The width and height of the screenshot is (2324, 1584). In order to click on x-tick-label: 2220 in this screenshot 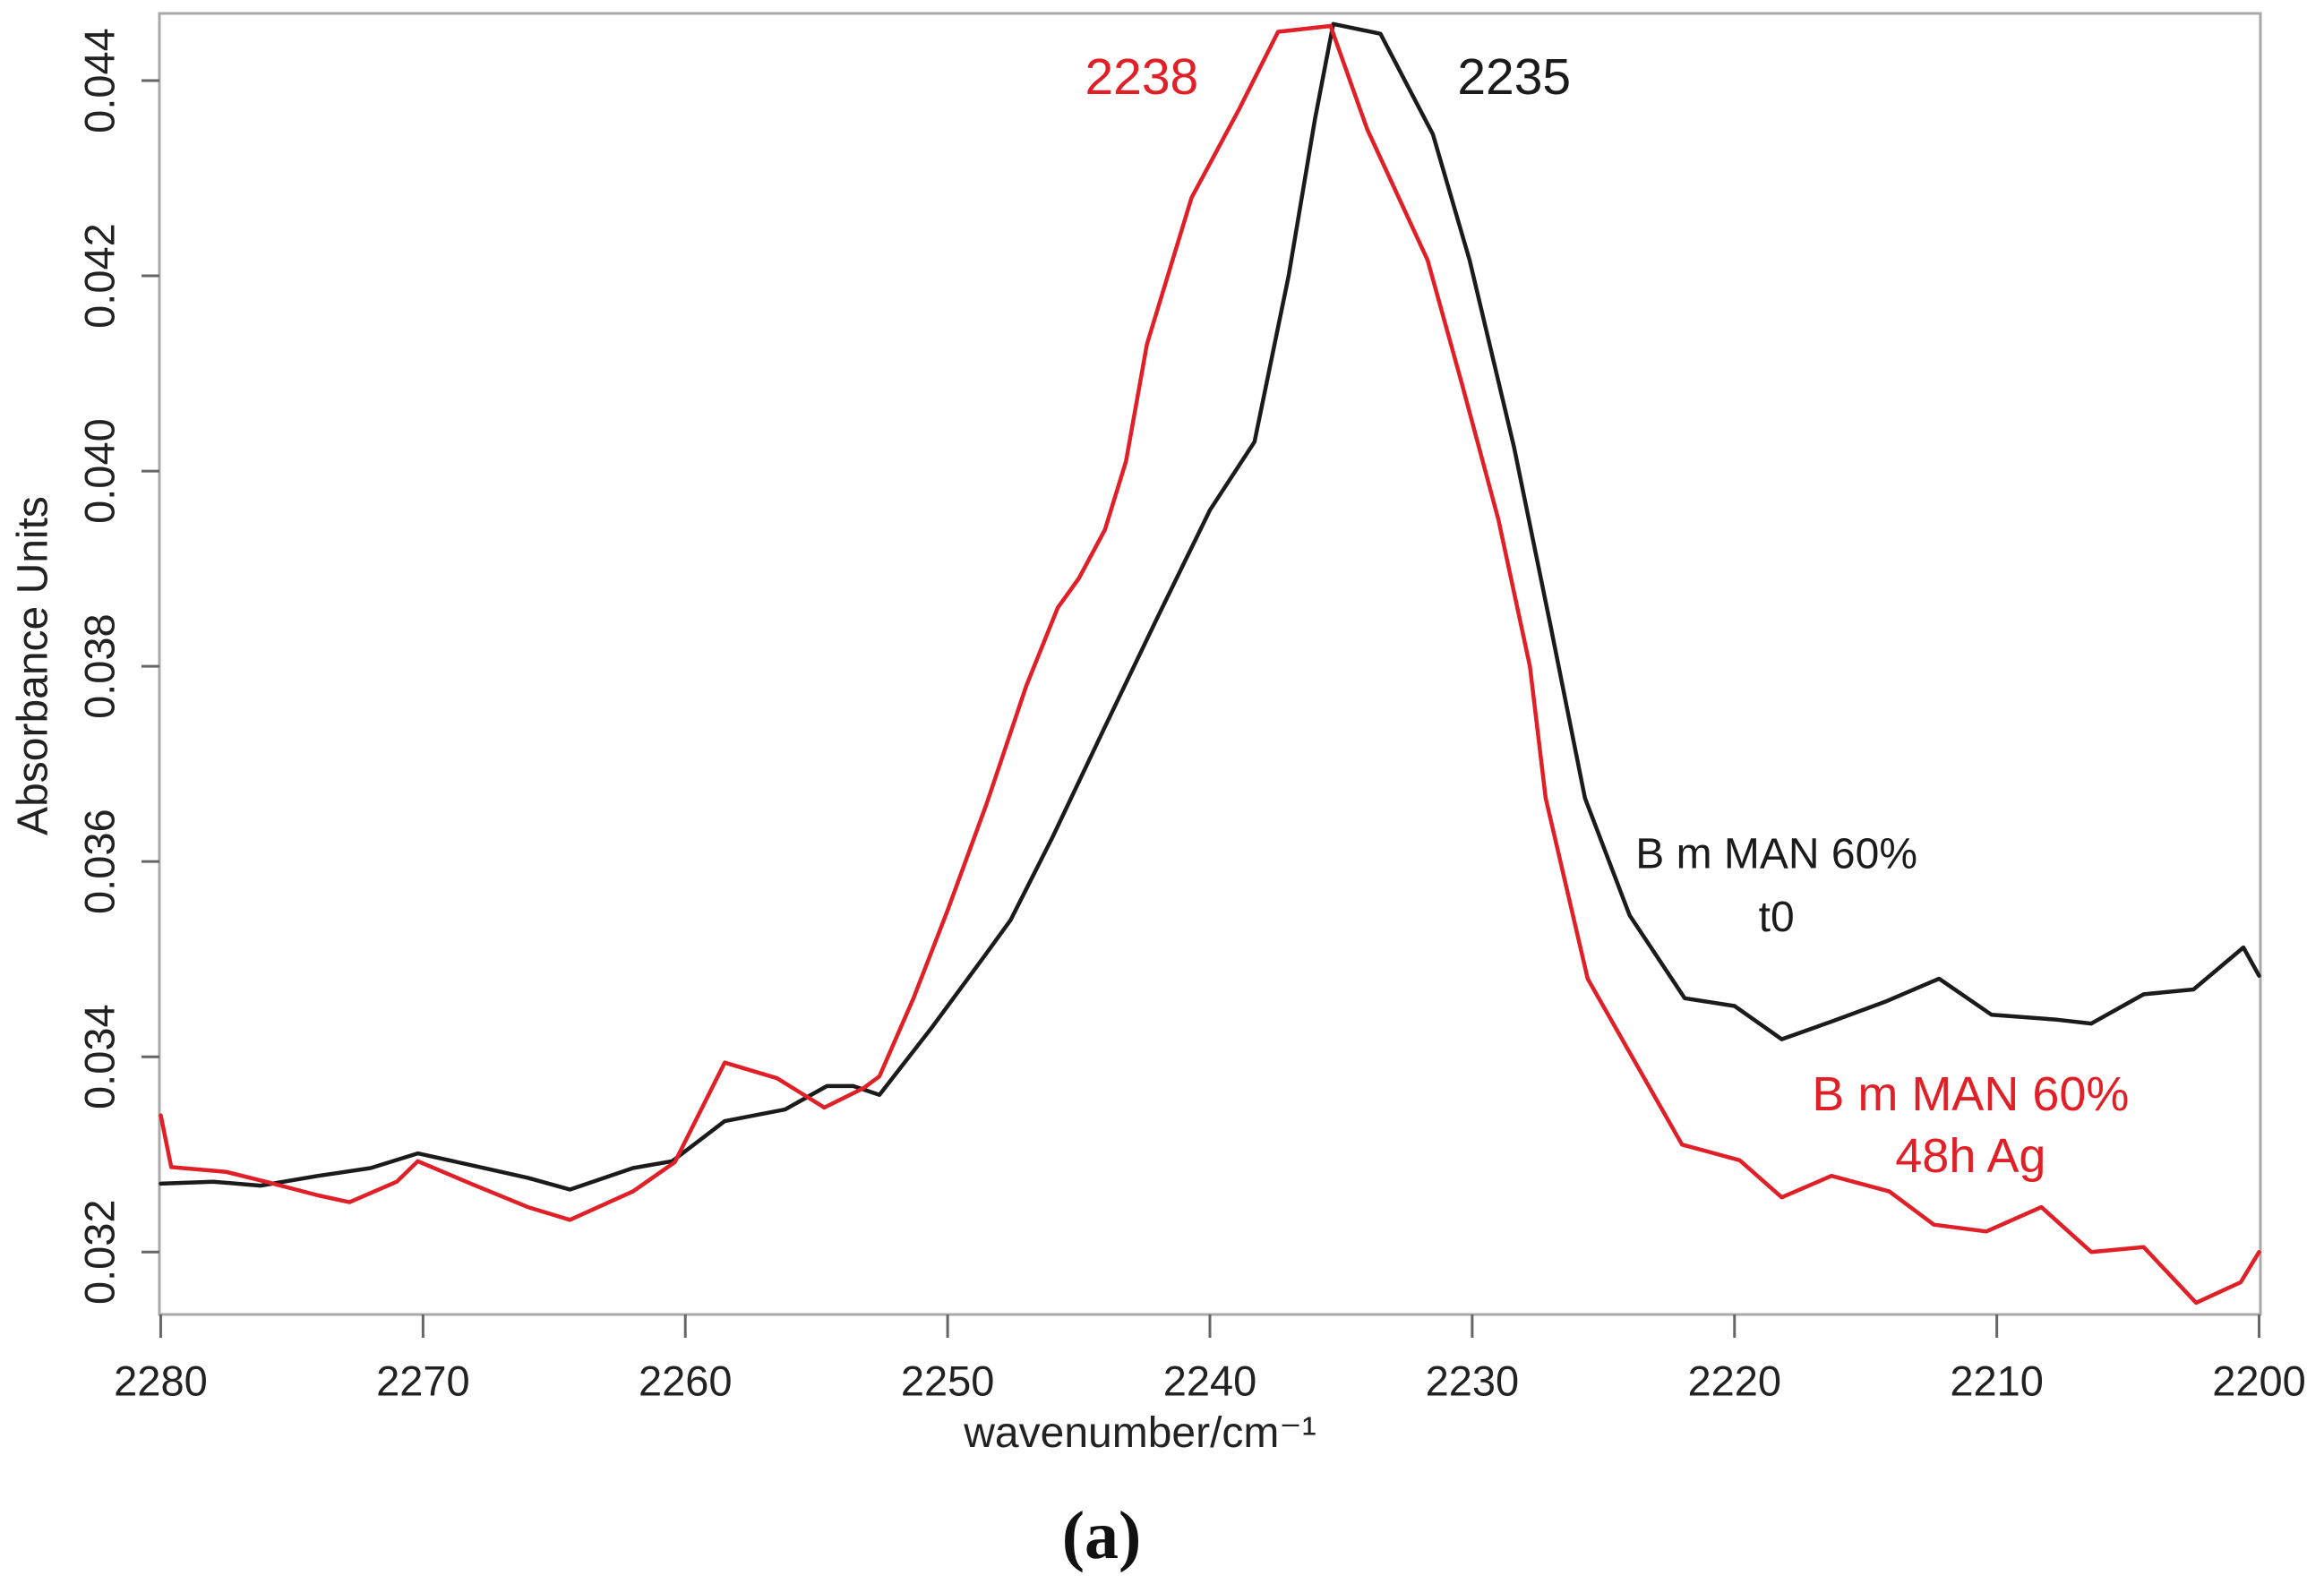, I will do `click(1734, 1380)`.